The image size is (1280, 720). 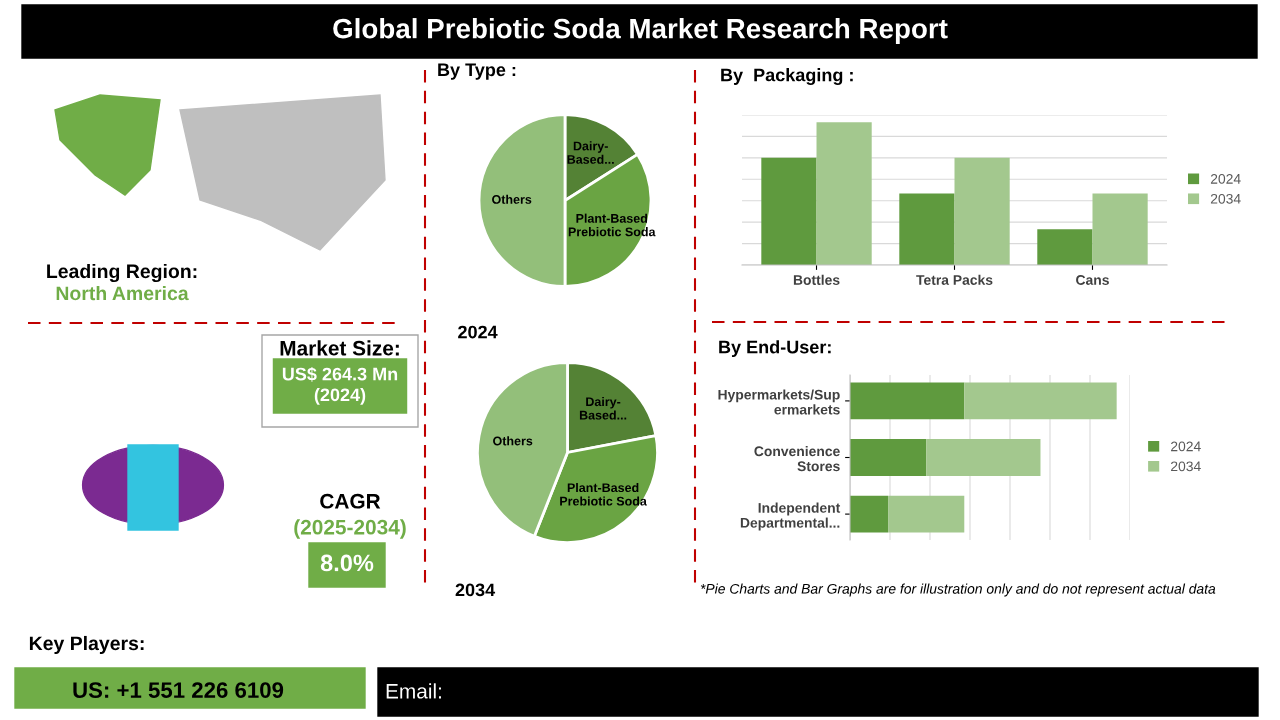 What do you see at coordinates (339, 348) in the screenshot?
I see `text: Market Size:` at bounding box center [339, 348].